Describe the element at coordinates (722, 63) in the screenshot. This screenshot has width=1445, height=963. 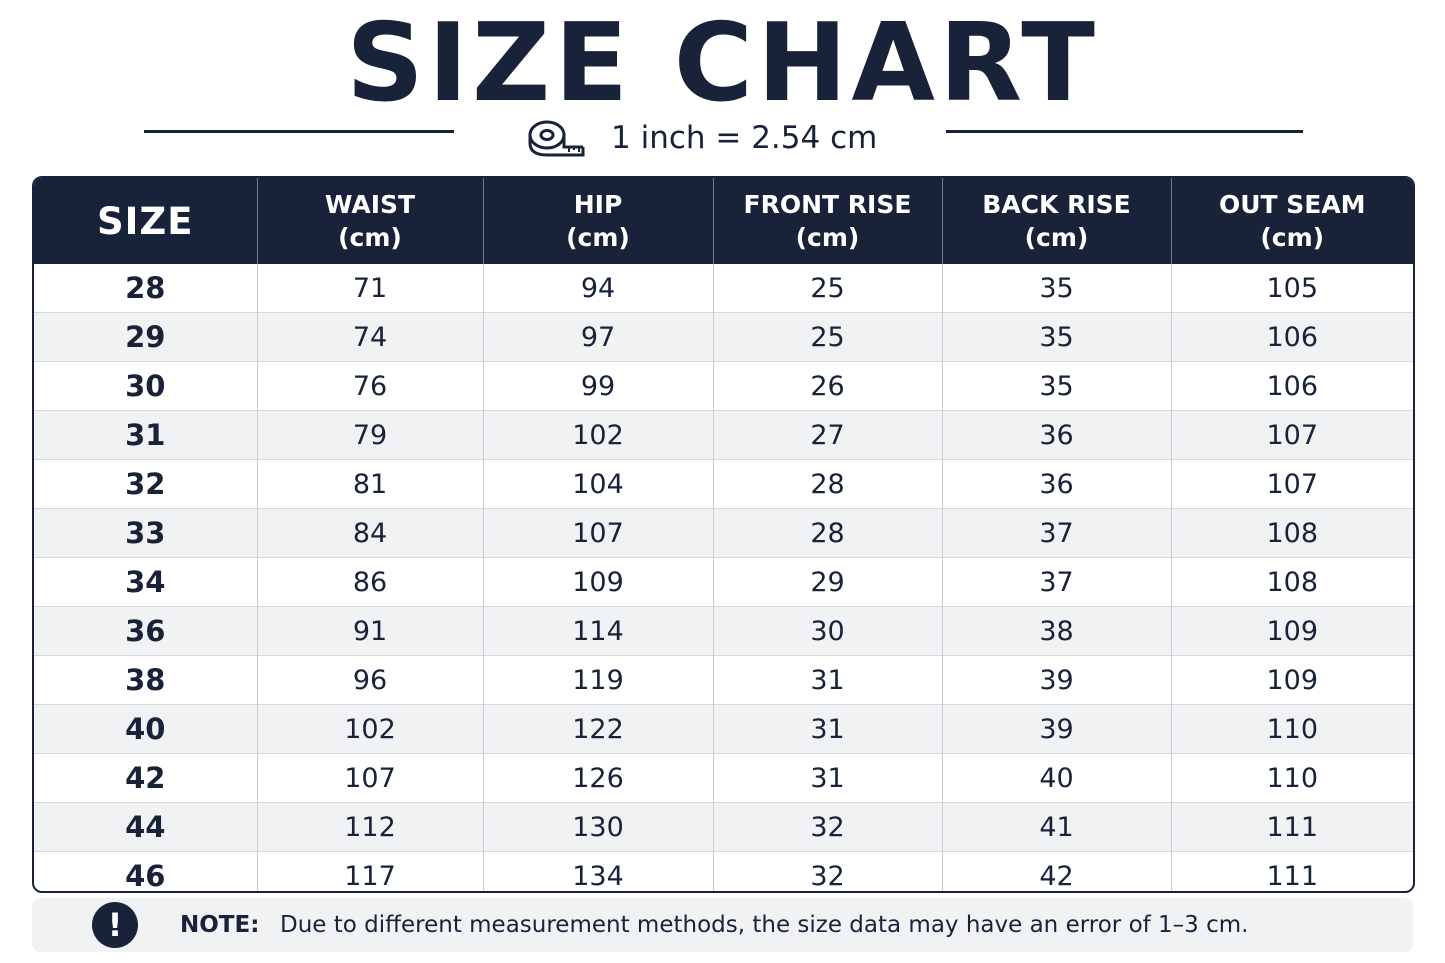
I see `page-title: SIZE CHART` at that location.